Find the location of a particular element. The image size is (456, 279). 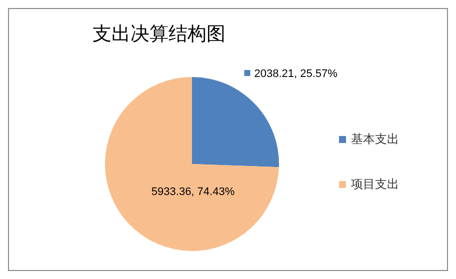

legend-label: 基本支出 is located at coordinates (375, 139).